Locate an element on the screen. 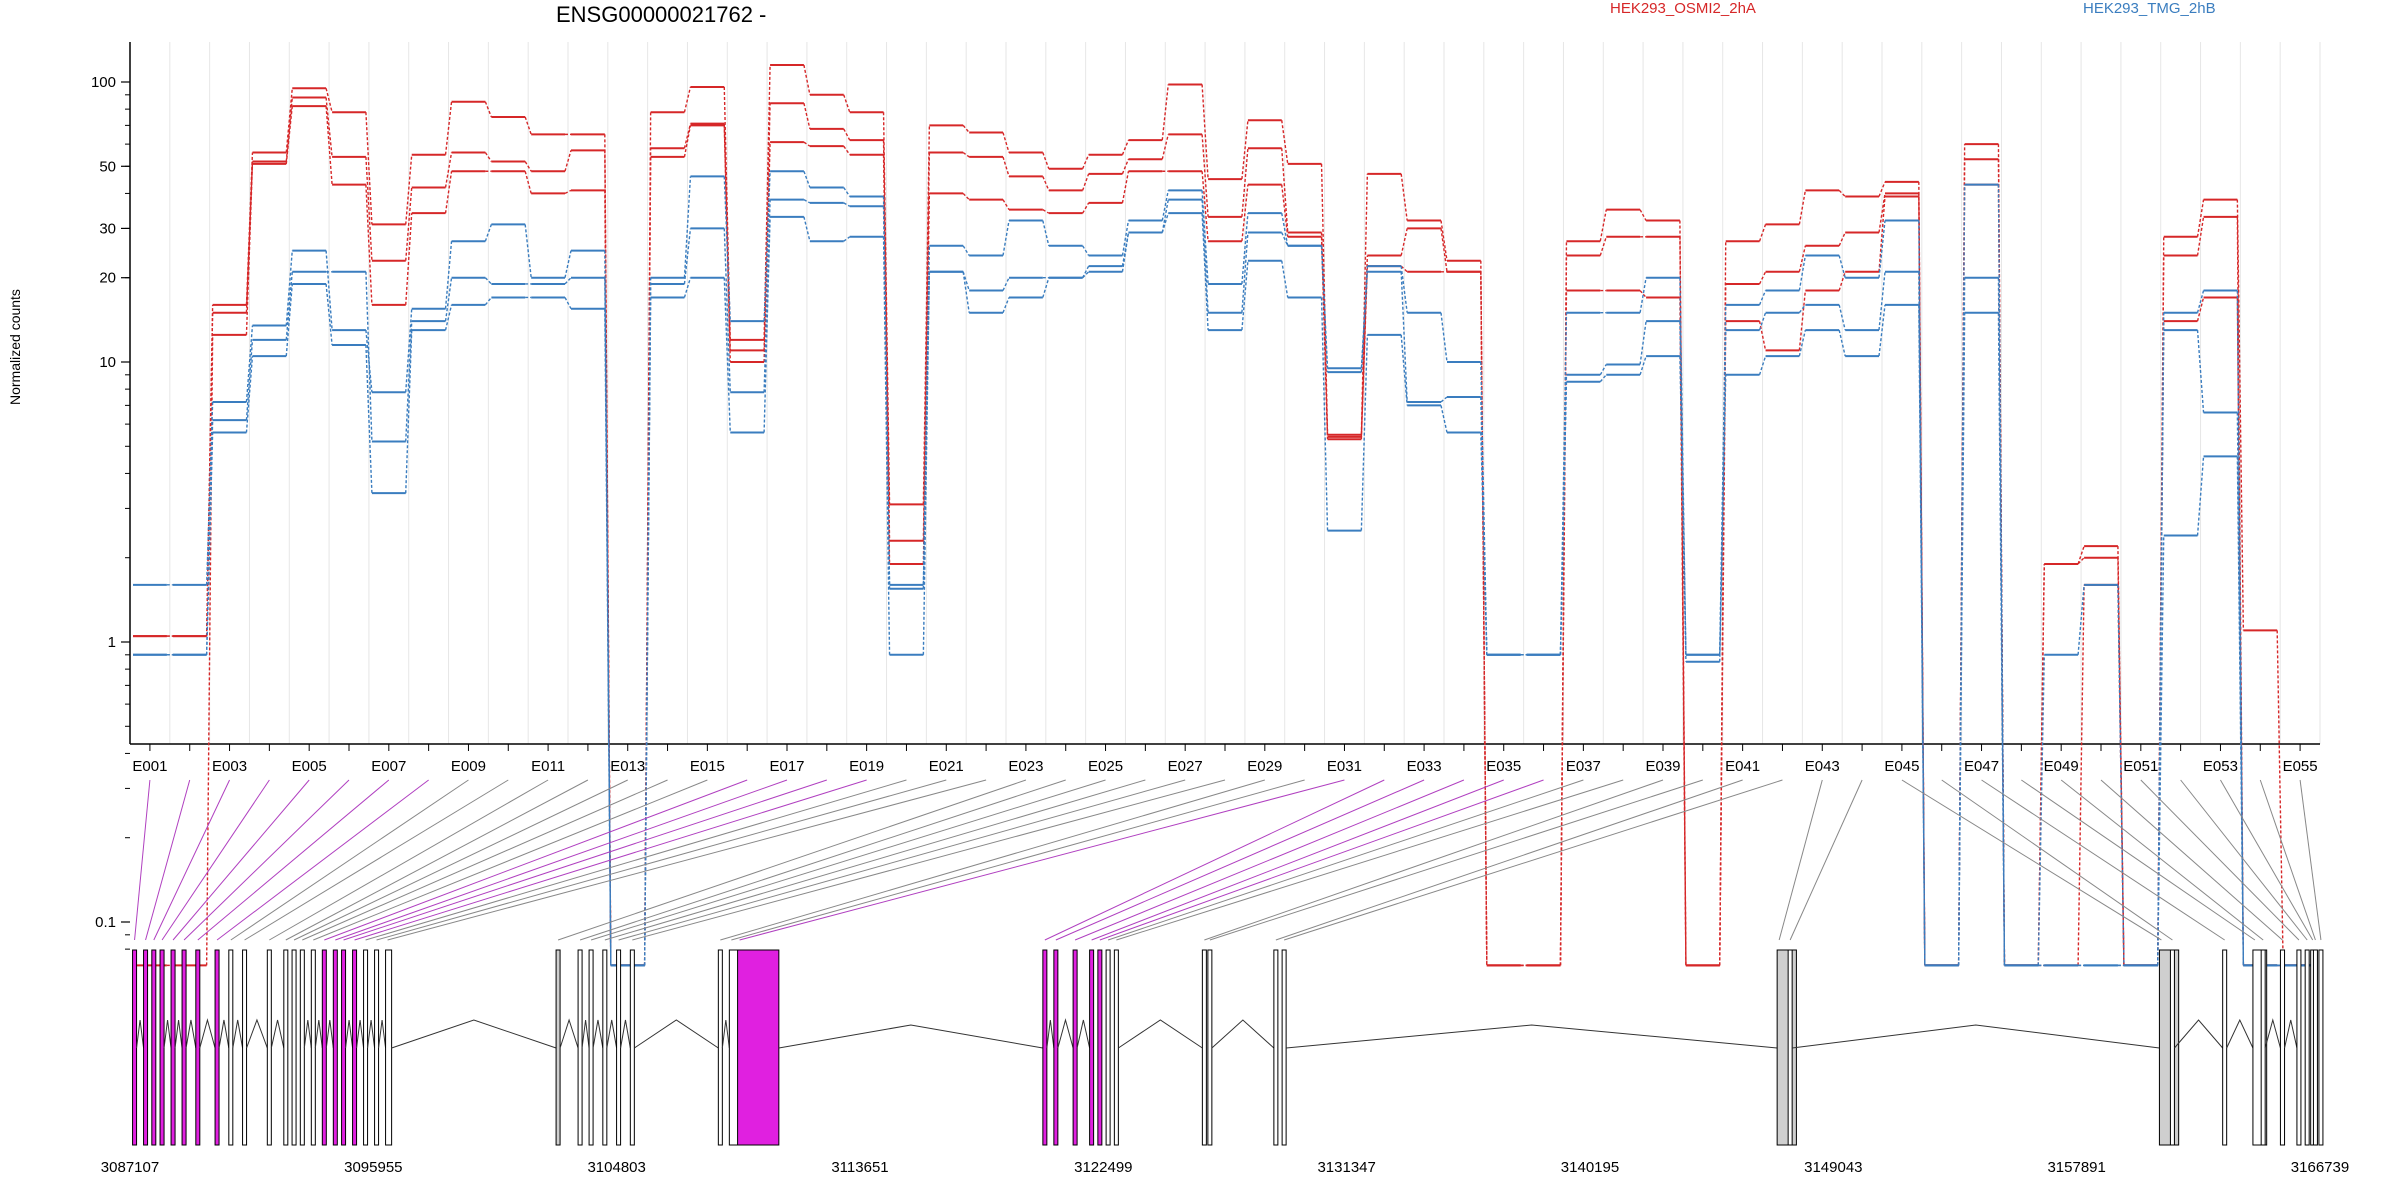  x-tick-label: E015 is located at coordinates (707, 766).